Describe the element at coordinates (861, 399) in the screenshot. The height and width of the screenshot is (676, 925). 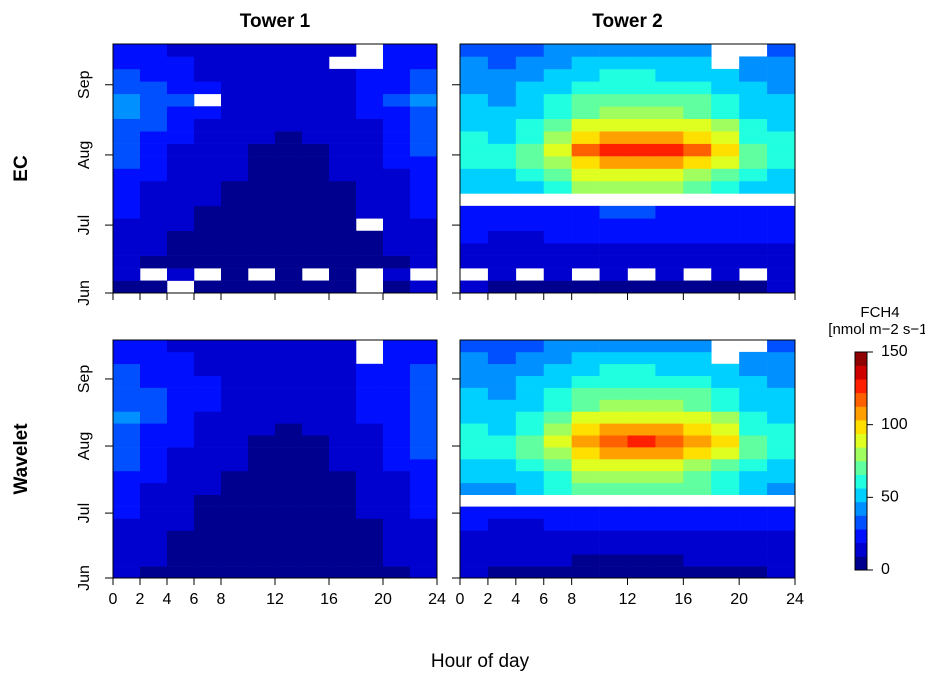
I see `colorbar-swatch` at that location.